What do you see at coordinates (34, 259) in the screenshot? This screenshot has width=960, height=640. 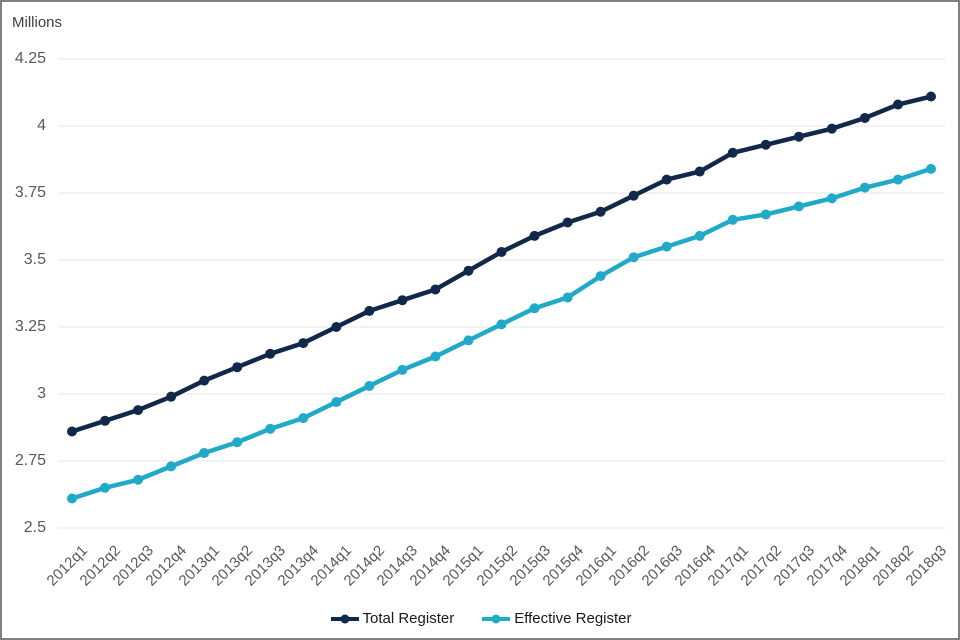 I see `y-axis-tick-label: 3.5` at bounding box center [34, 259].